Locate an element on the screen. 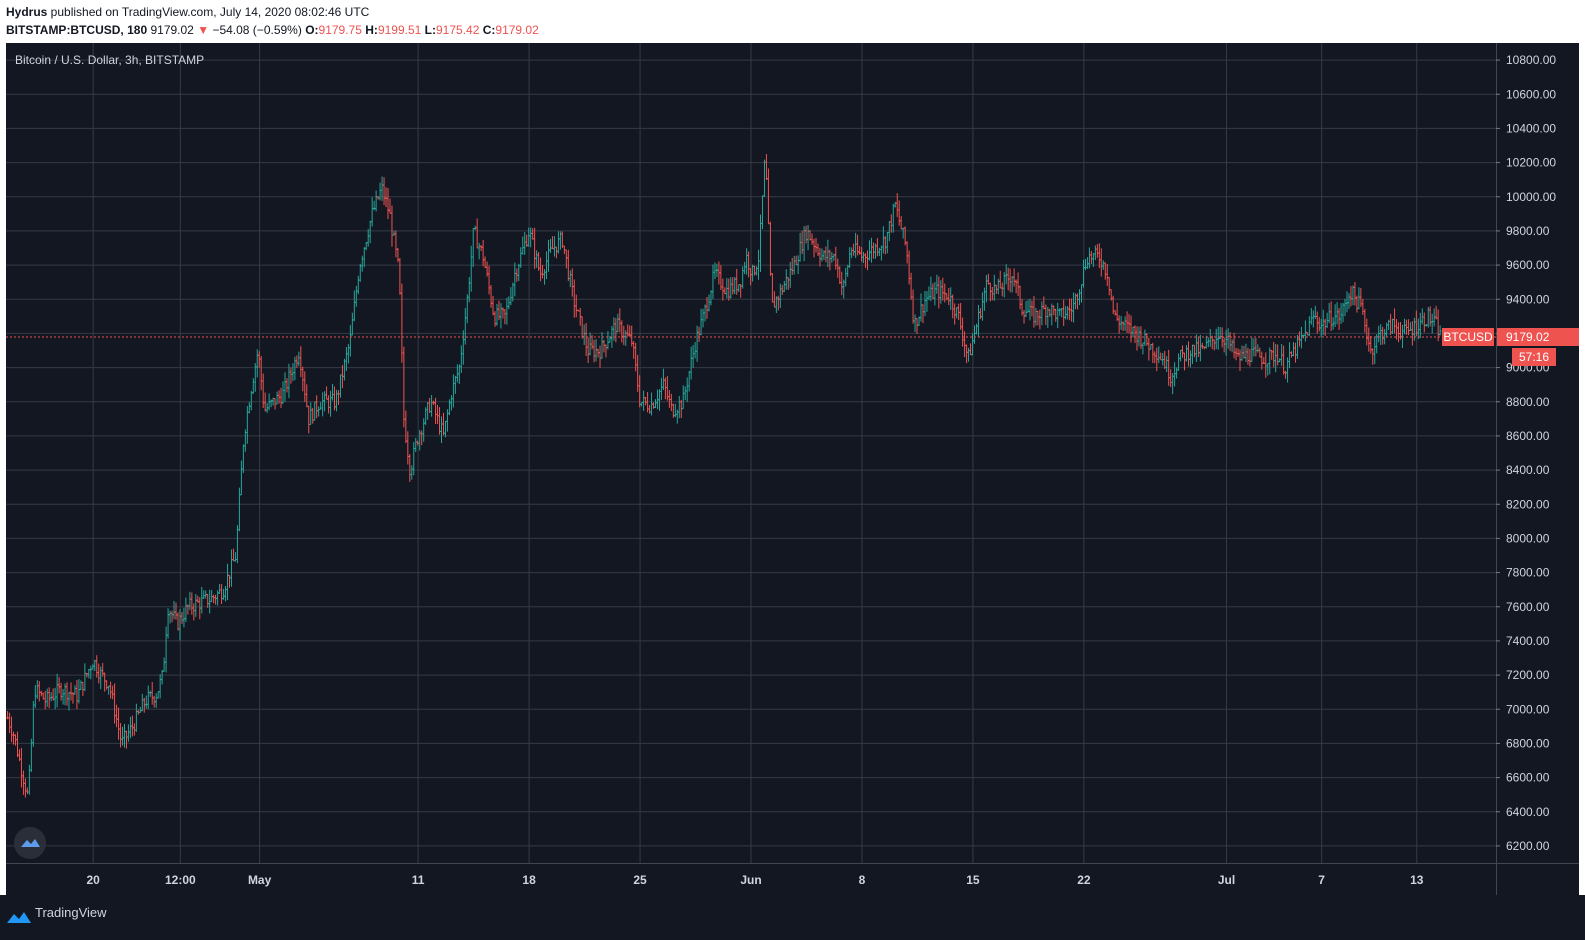 This screenshot has height=940, width=1585. y-tick-label: 7400.00 is located at coordinates (1528, 641).